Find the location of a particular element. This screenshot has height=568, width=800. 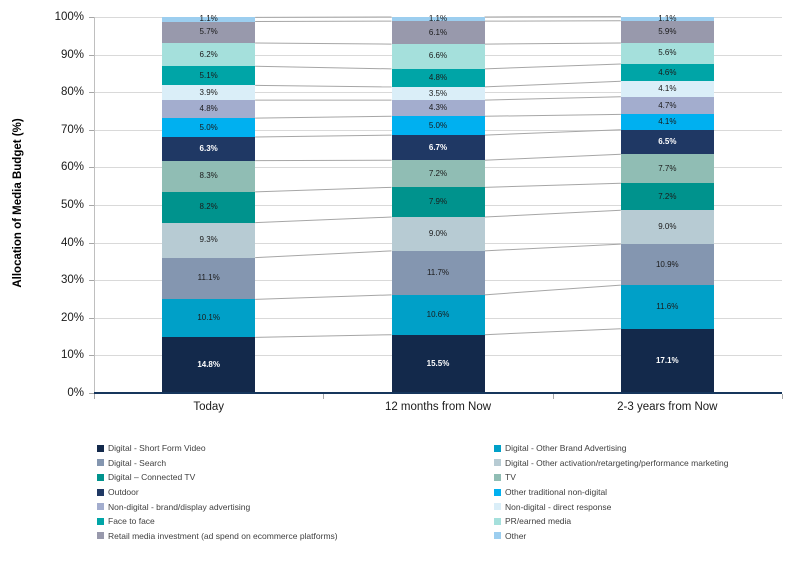

bar-segment: 11.1% is located at coordinates (209, 278).